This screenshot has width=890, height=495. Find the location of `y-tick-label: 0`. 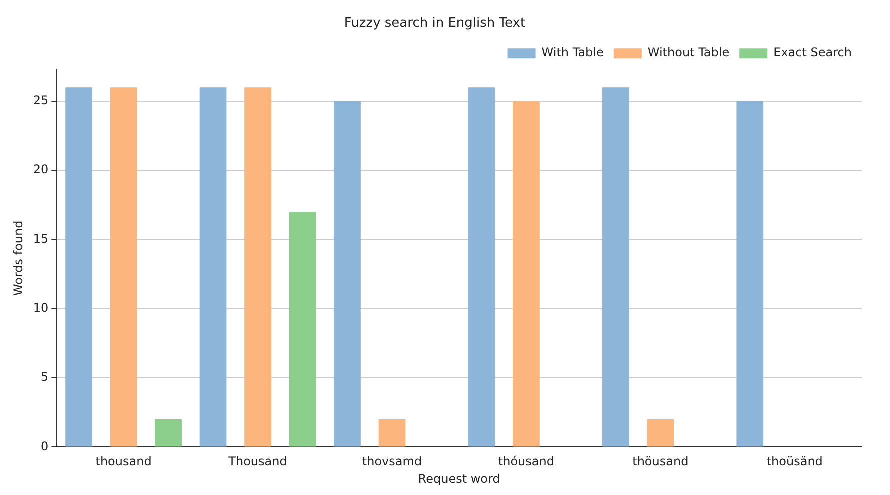

y-tick-label: 0 is located at coordinates (45, 446).